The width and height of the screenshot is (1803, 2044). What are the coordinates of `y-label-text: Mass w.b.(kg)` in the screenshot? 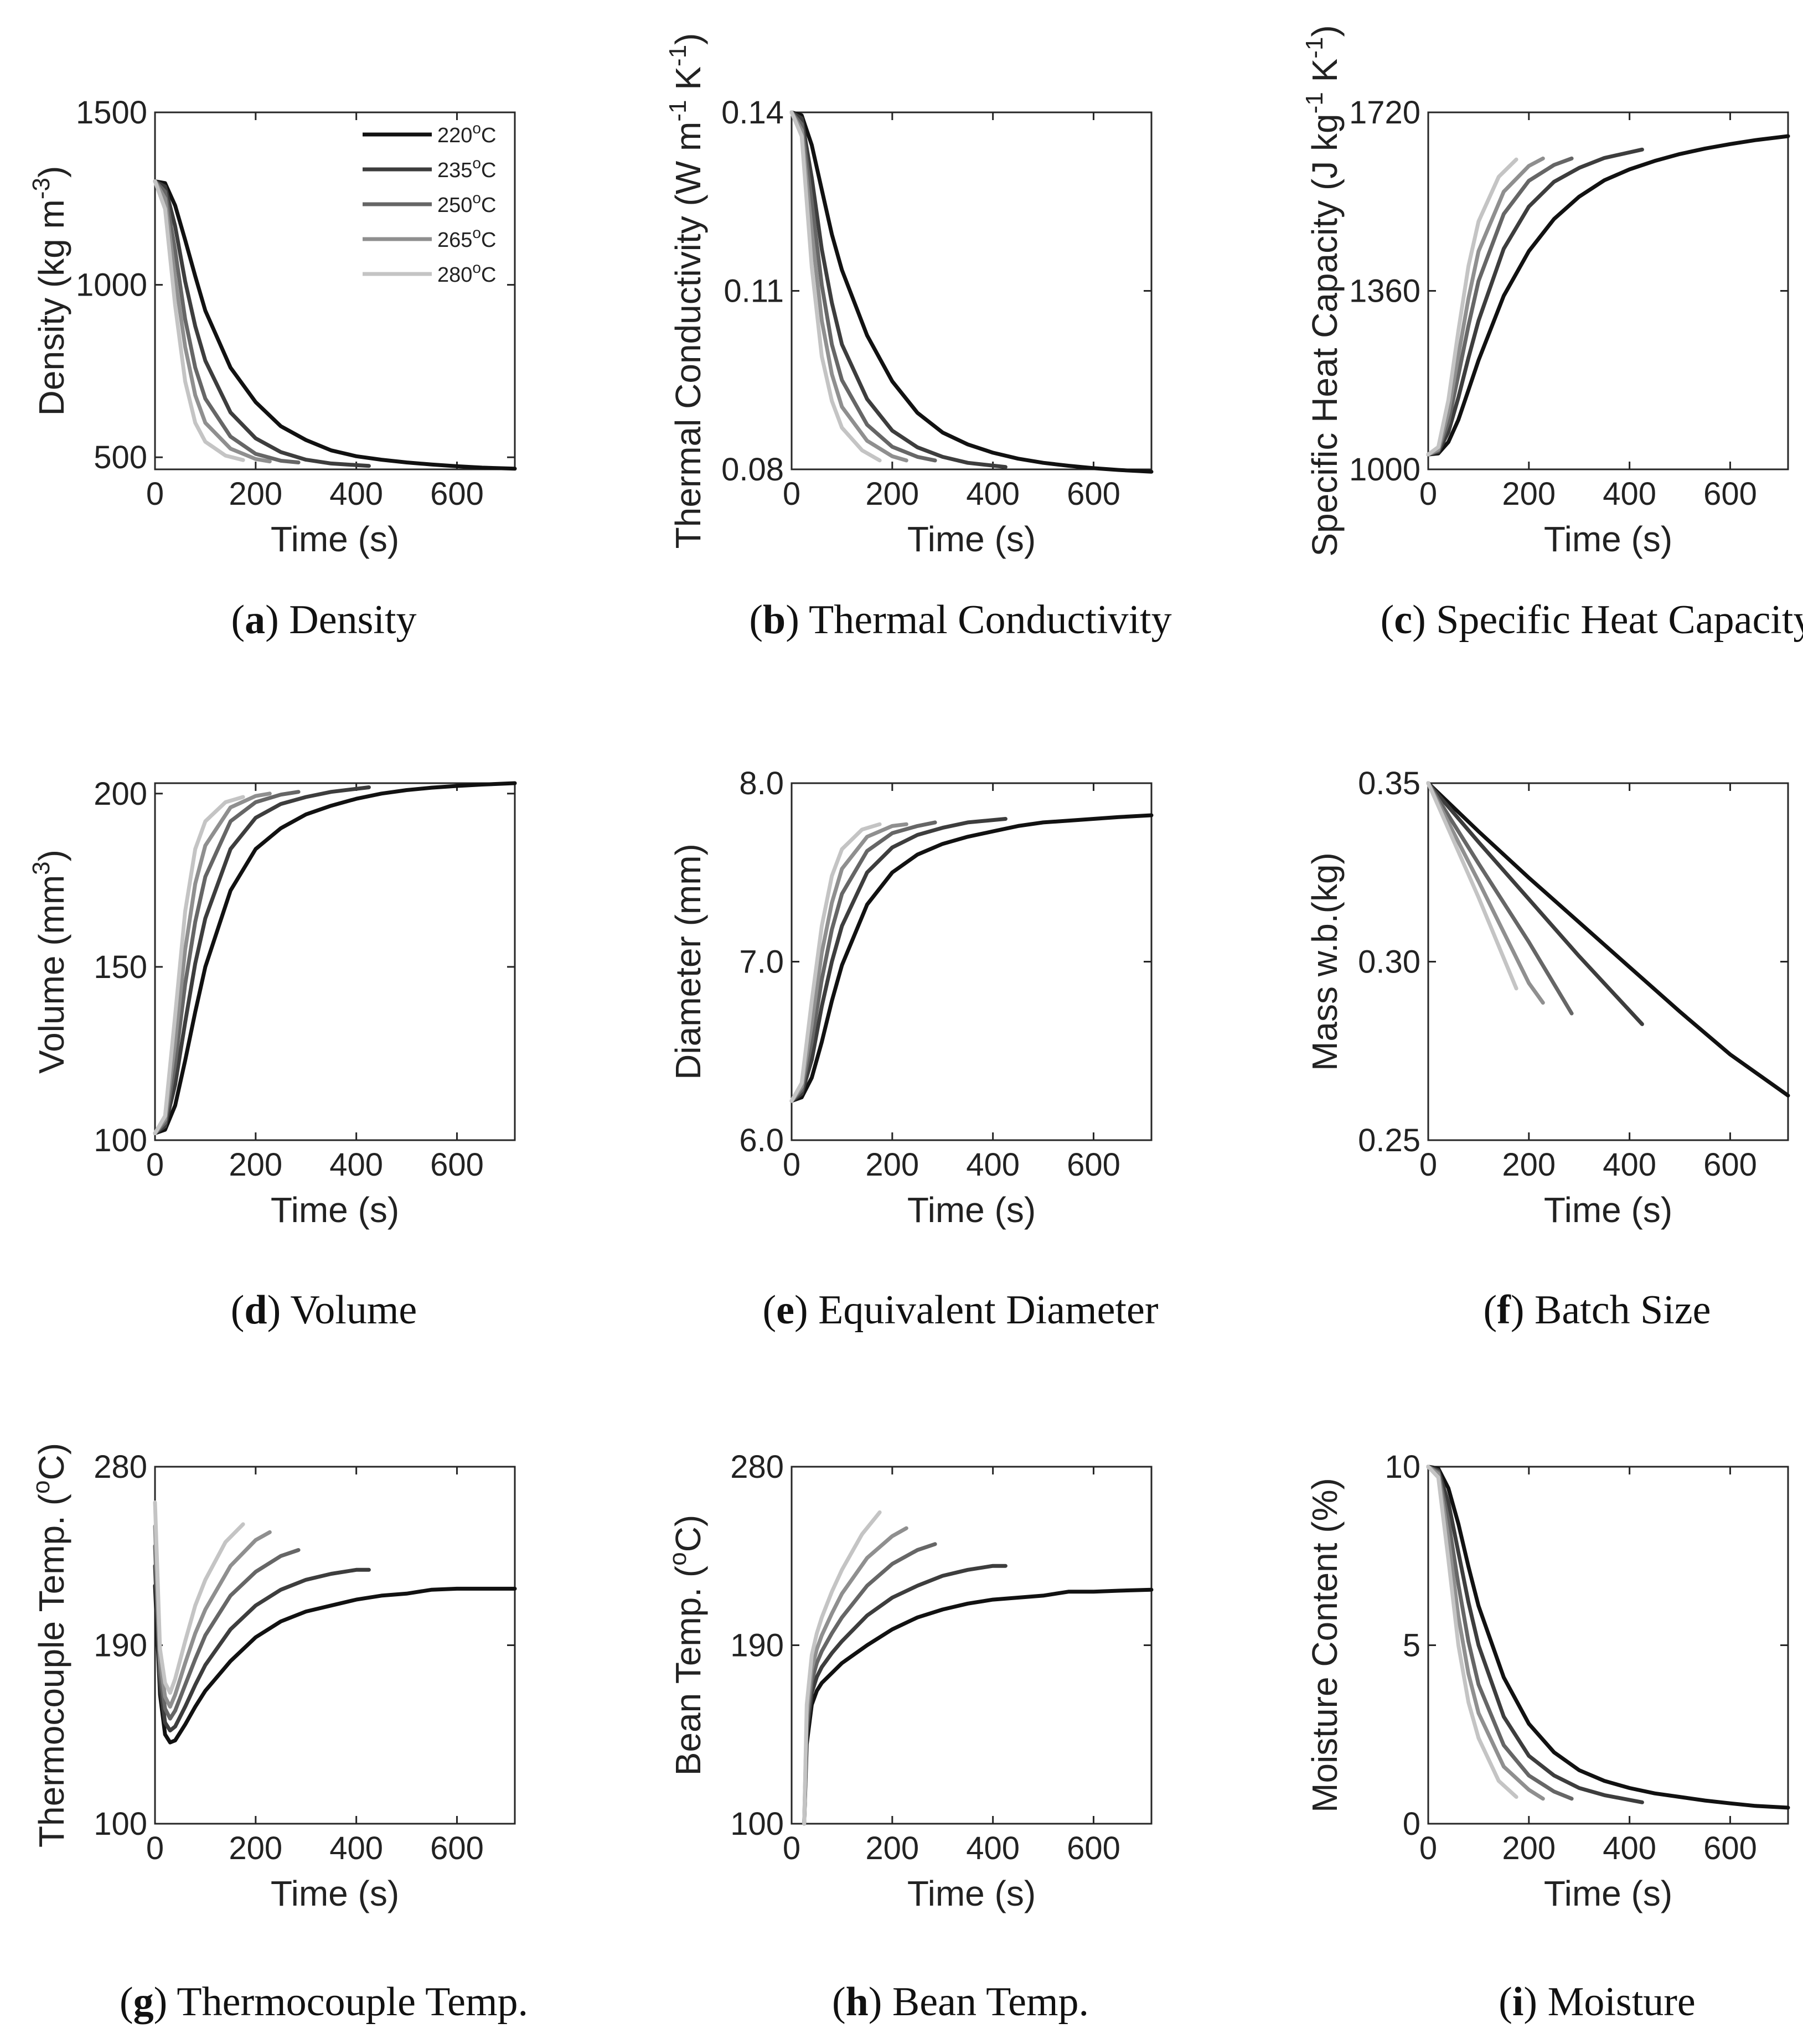 It's located at (1325, 961).